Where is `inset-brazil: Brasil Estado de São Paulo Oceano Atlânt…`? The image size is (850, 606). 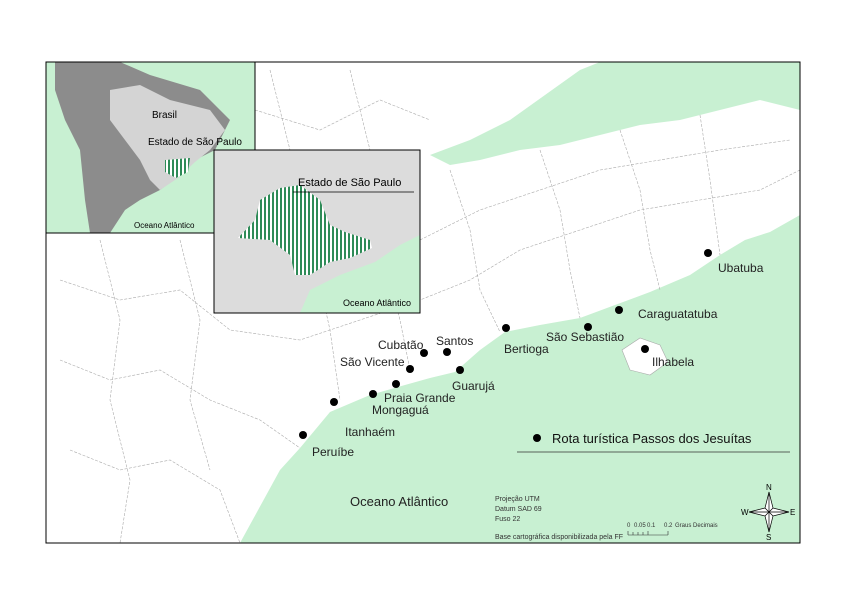 inset-brazil: Brasil Estado de São Paulo Oceano Atlânt… is located at coordinates (150, 147).